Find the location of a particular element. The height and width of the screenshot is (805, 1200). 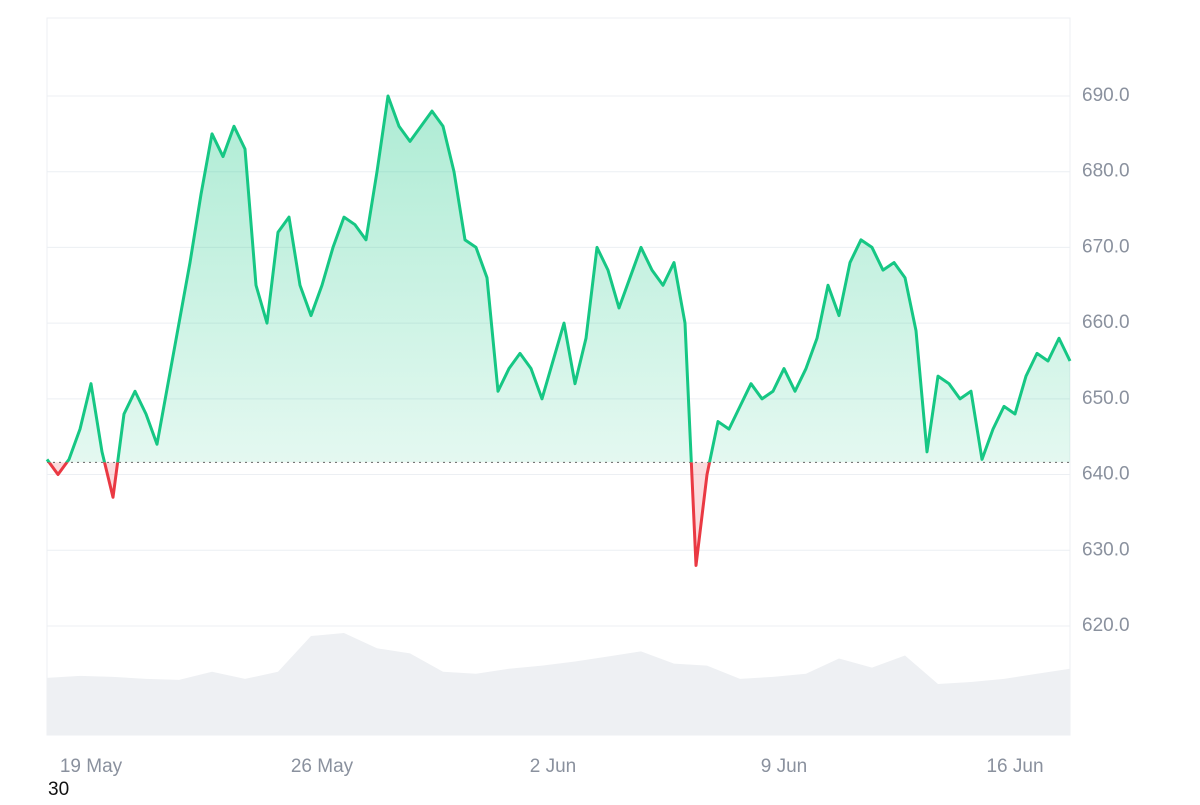

y-tick-label: 650.0 is located at coordinates (1106, 398).